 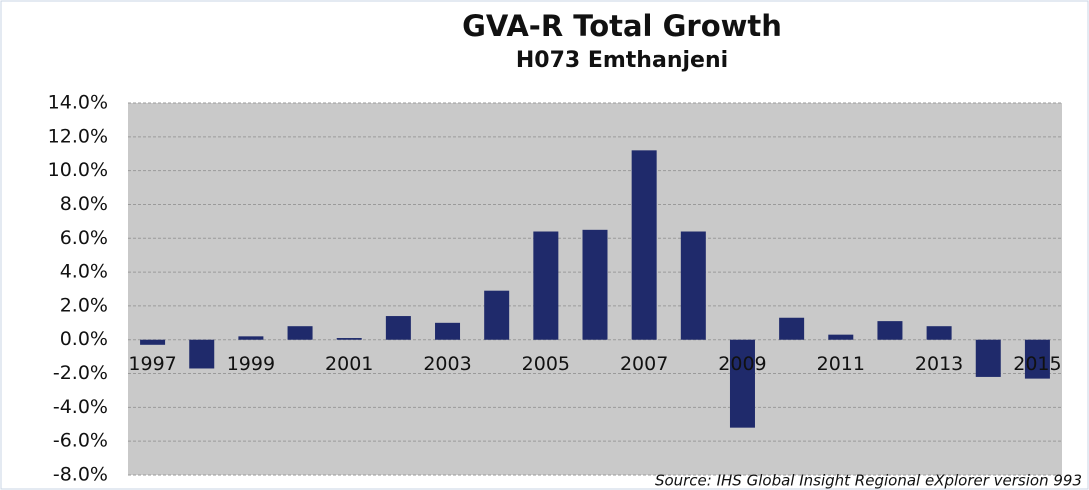 I want to click on y-tick-label: -8.0%, so click(x=80, y=475).